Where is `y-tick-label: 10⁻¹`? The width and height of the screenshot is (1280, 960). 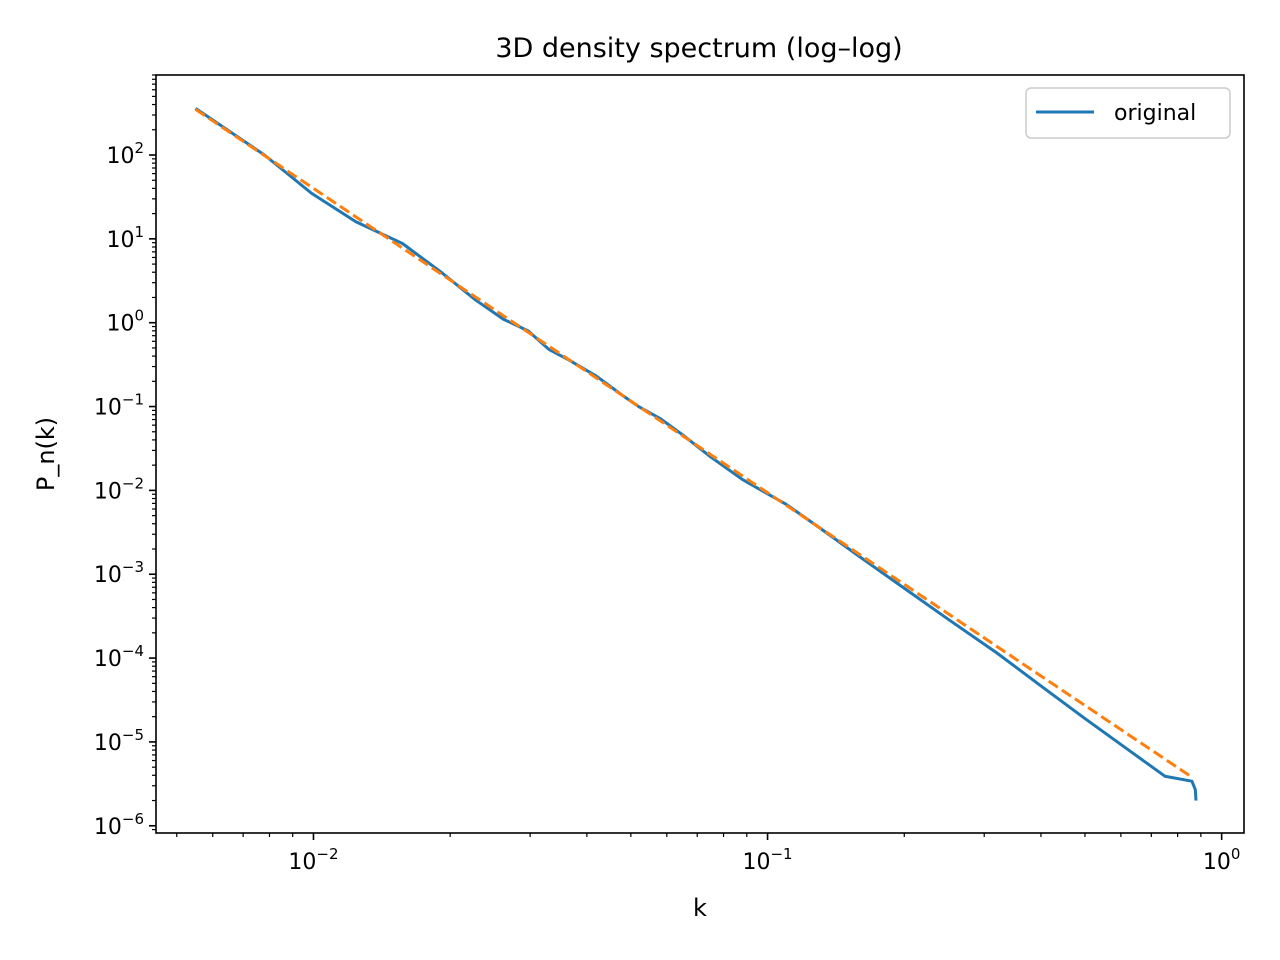
y-tick-label: 10⁻¹ is located at coordinates (119, 406).